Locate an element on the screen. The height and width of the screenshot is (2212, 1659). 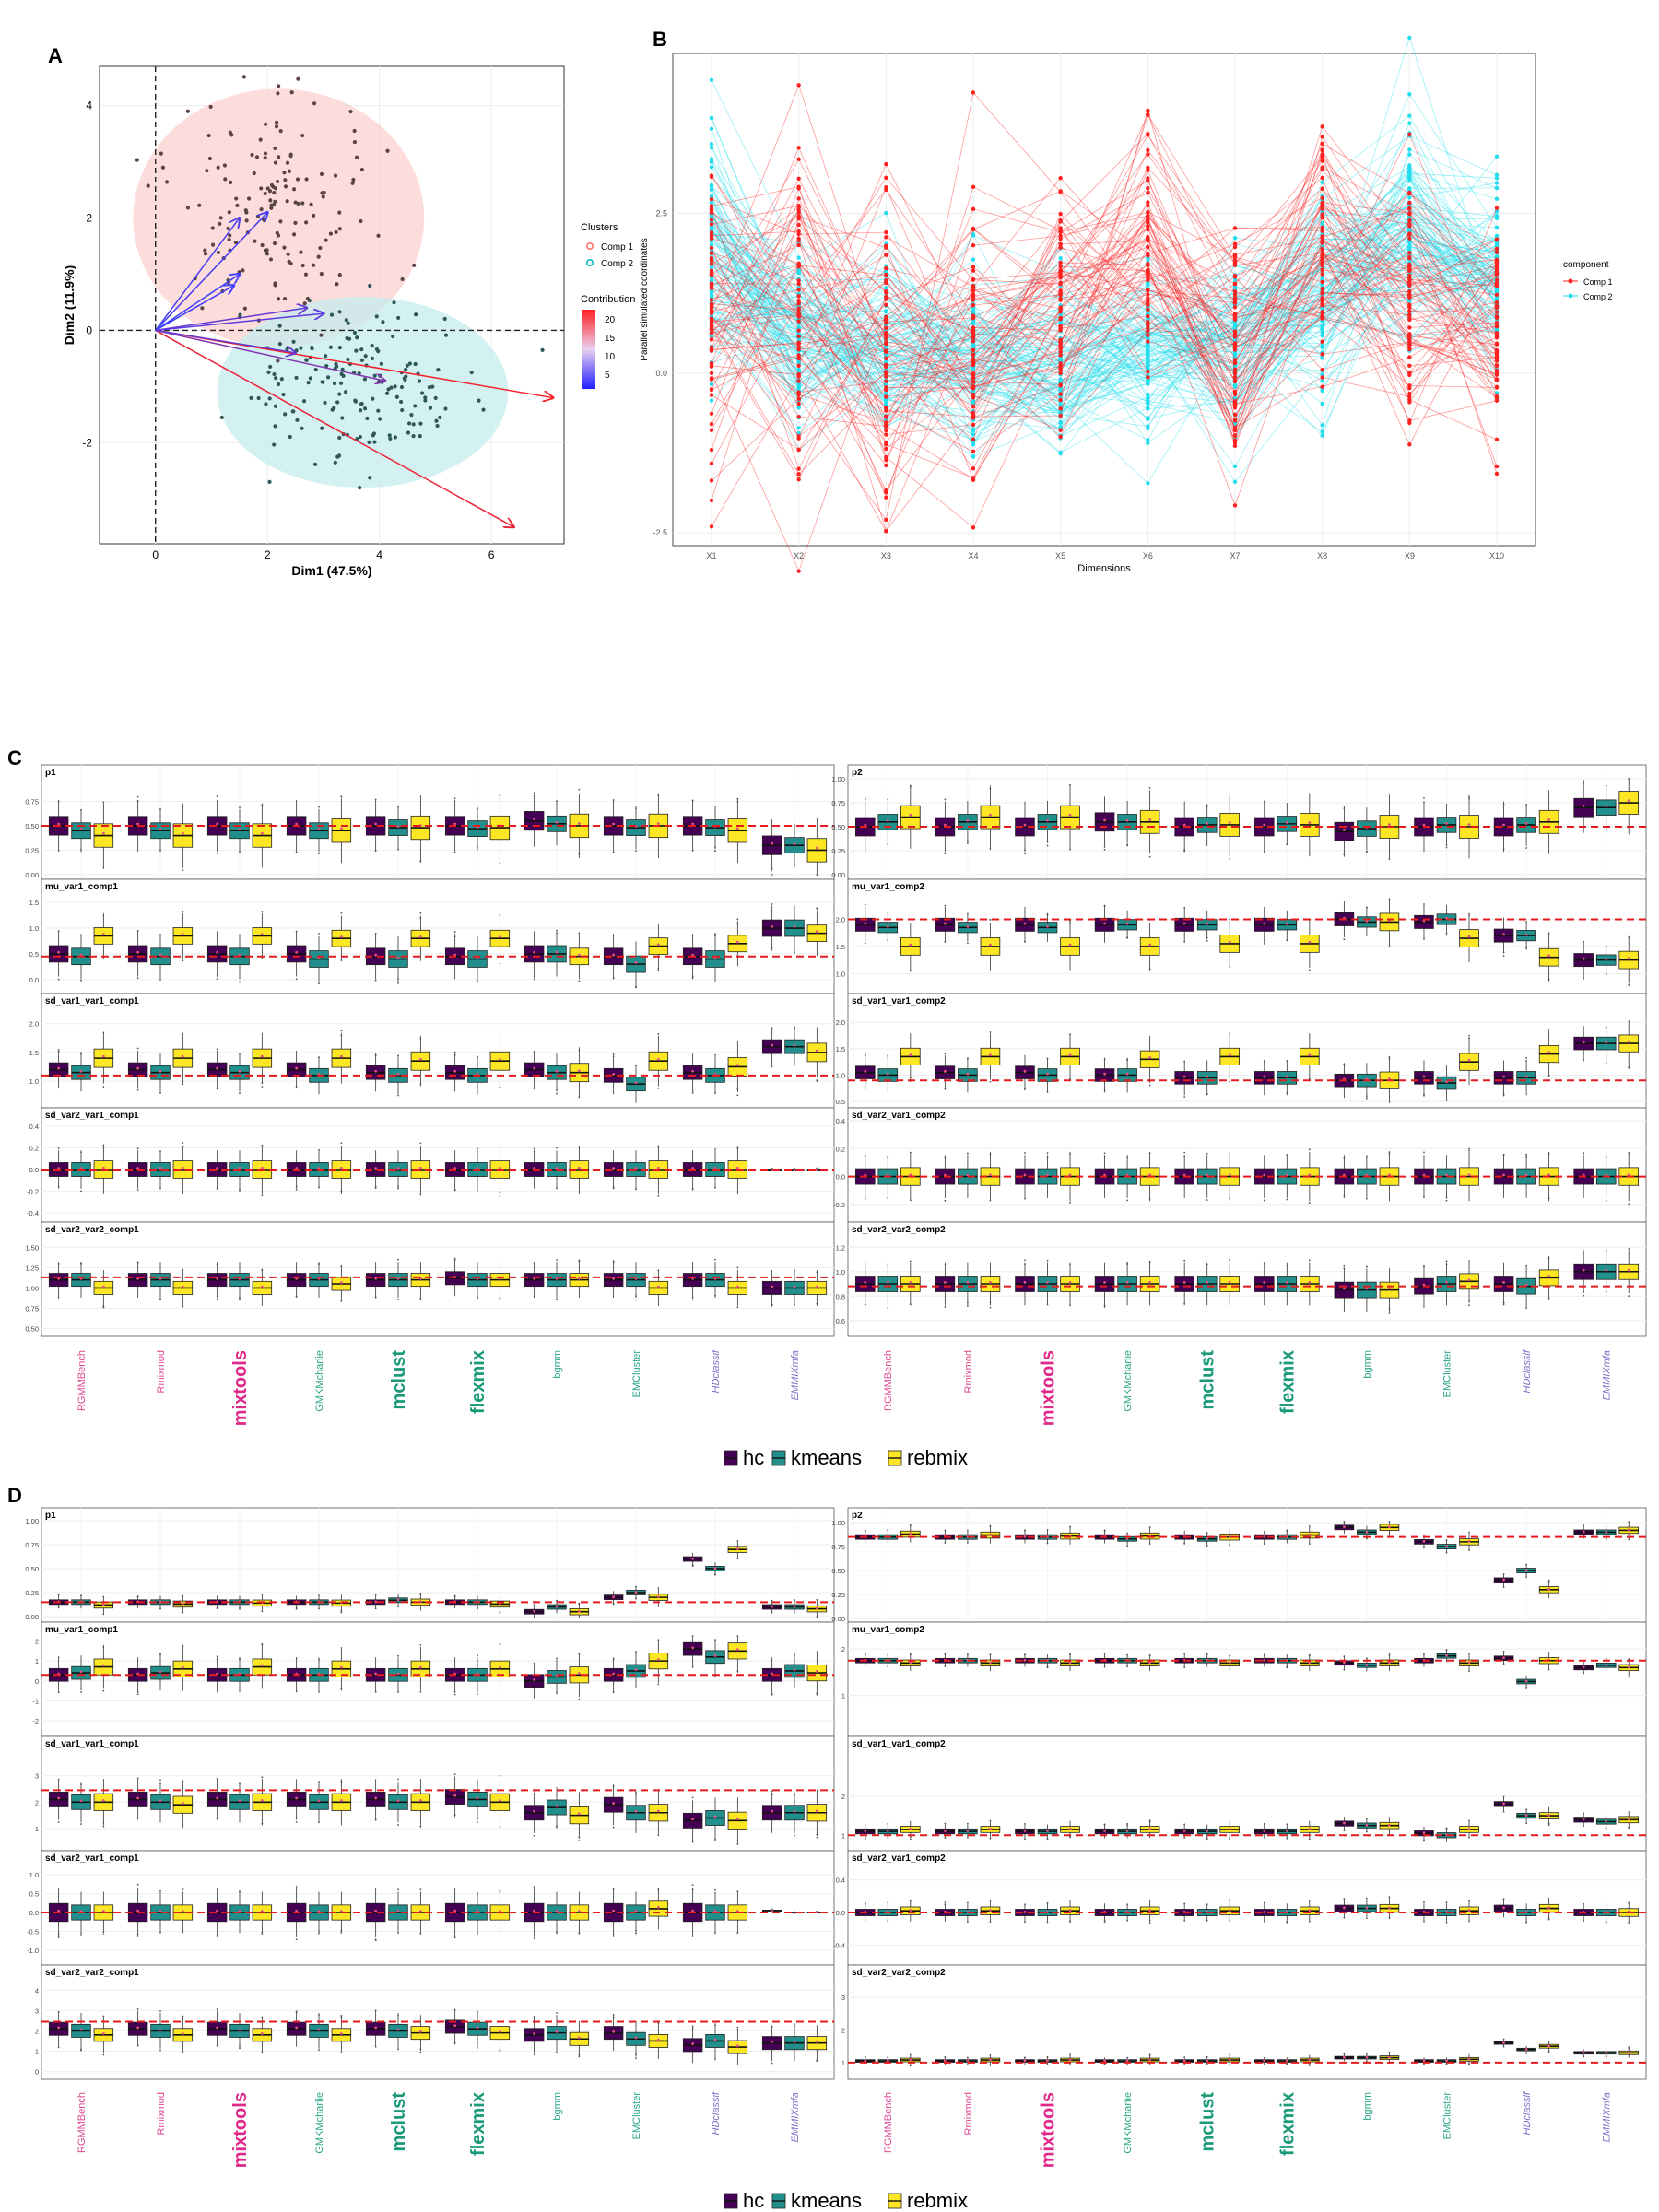
y-tick-label: 0.75 is located at coordinates (32, 1545).